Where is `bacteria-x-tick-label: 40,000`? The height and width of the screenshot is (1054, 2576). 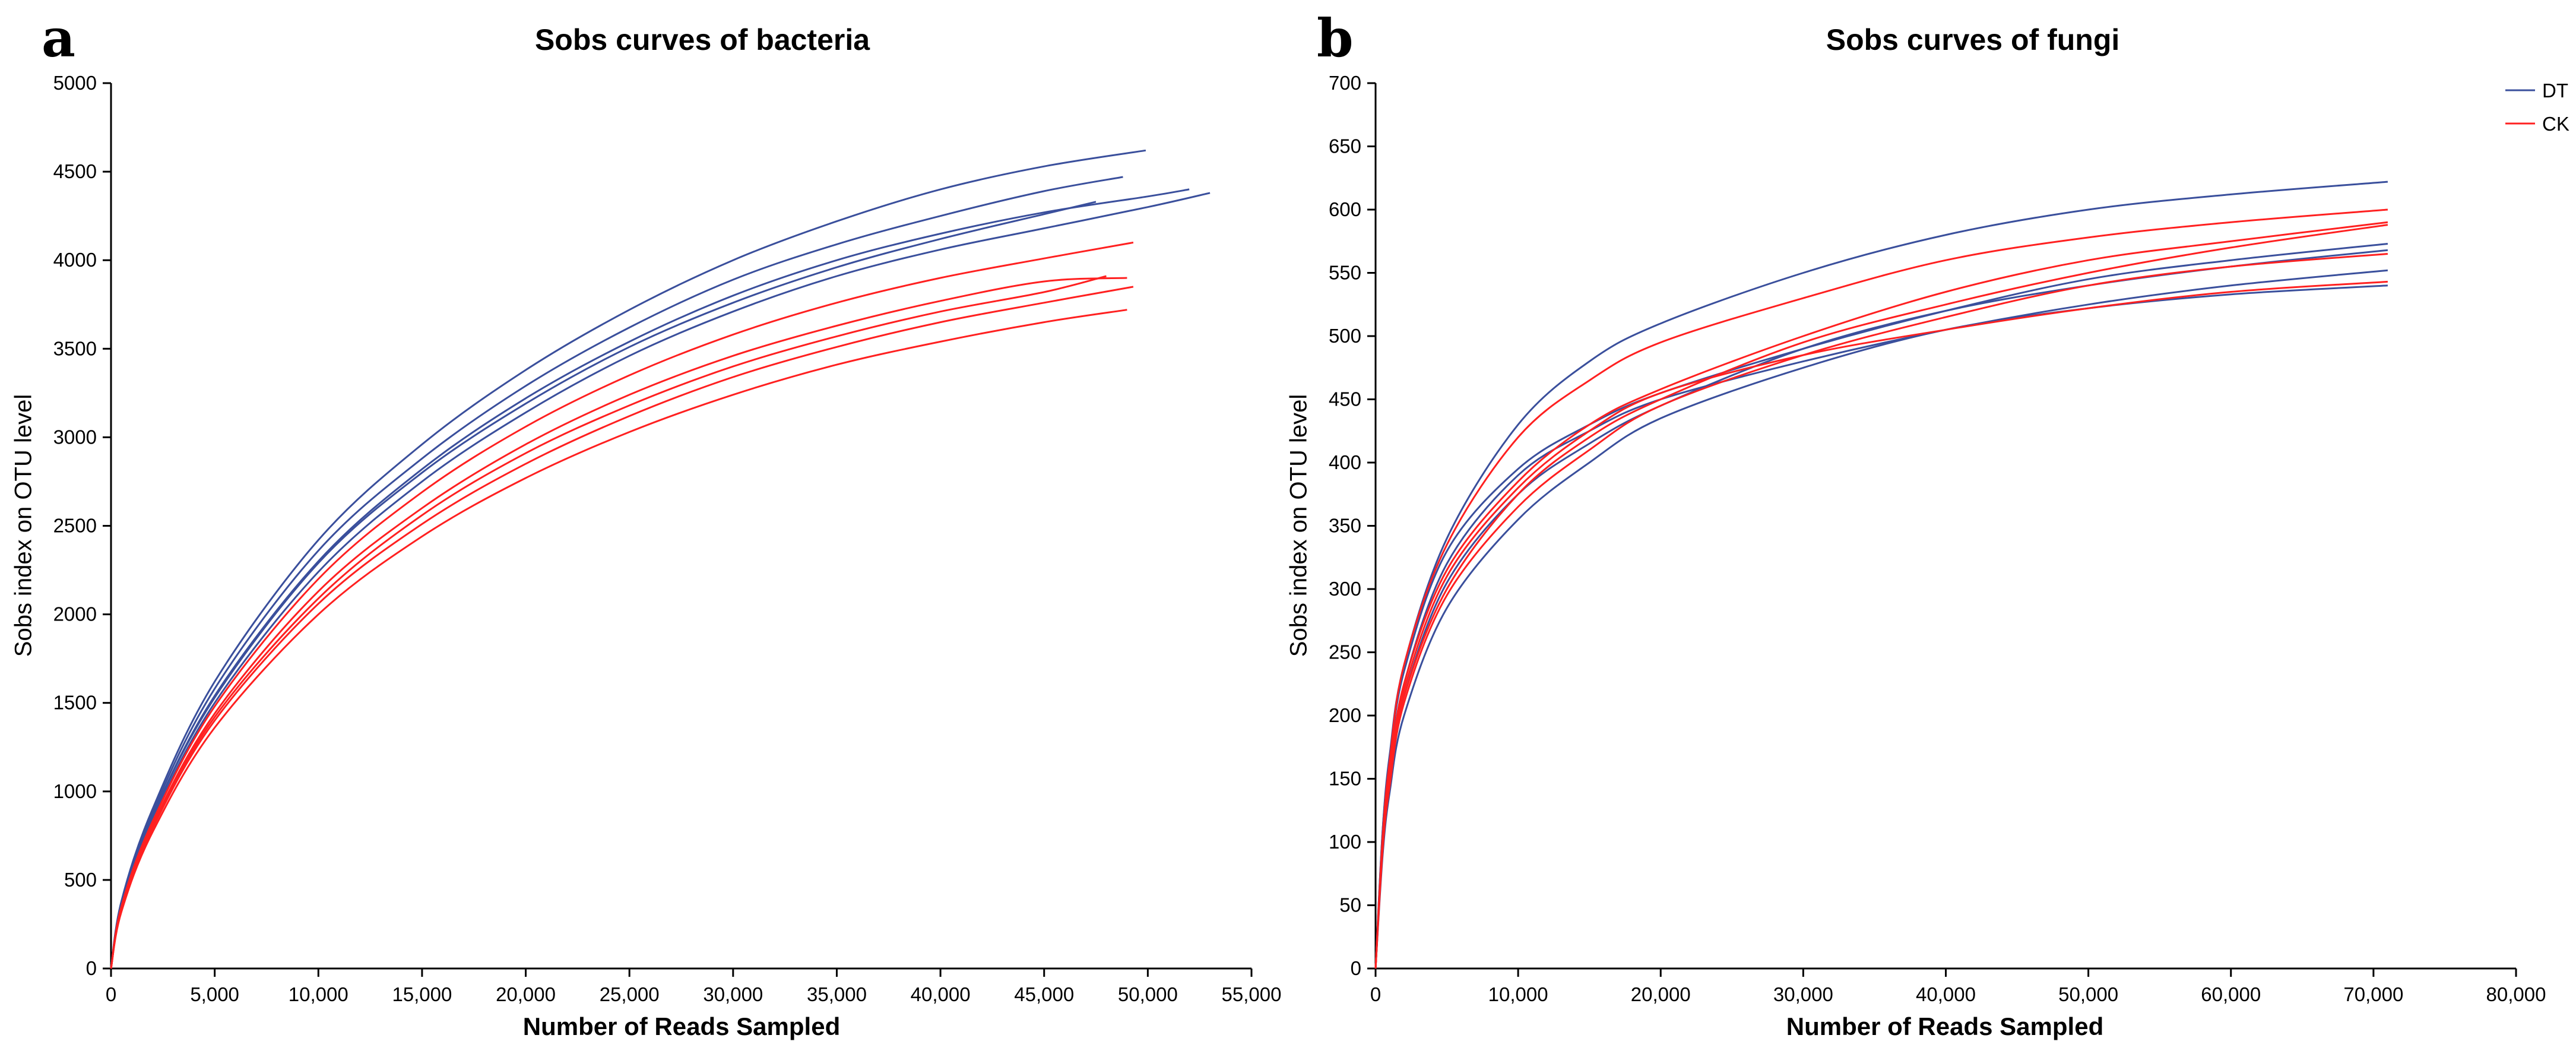 bacteria-x-tick-label: 40,000 is located at coordinates (941, 994).